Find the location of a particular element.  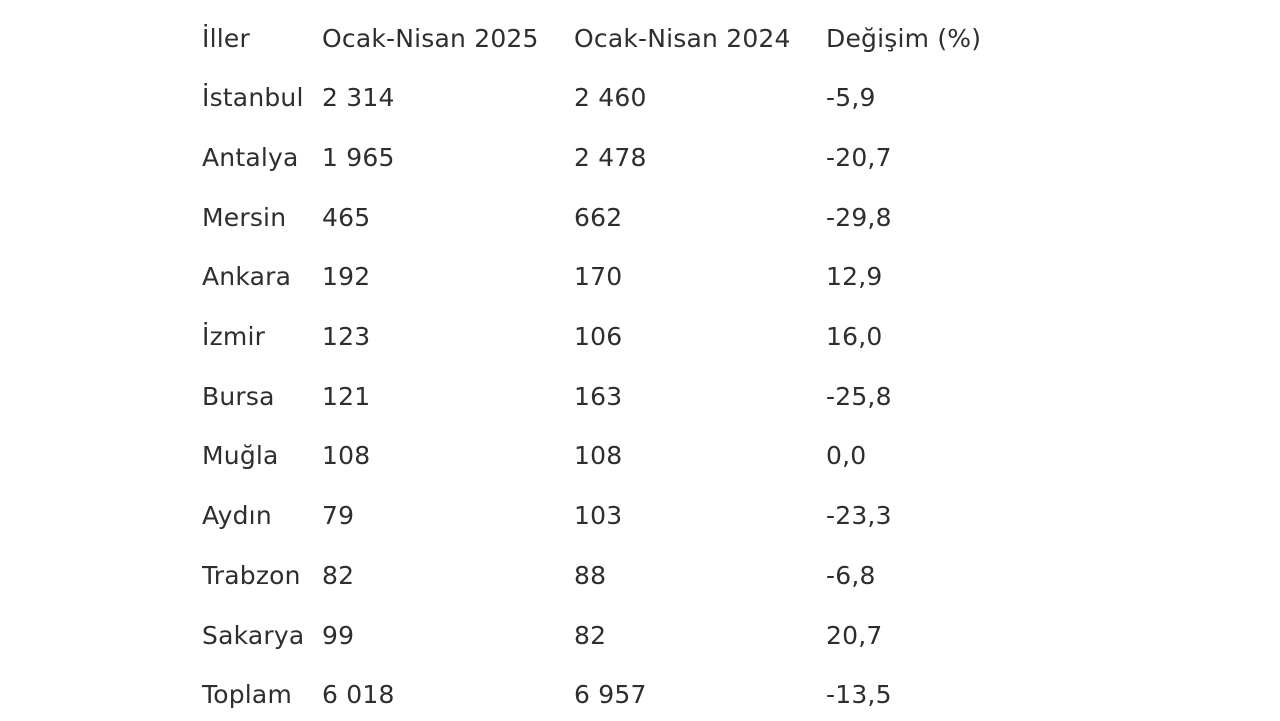

cell-province: Ankara is located at coordinates (247, 277).